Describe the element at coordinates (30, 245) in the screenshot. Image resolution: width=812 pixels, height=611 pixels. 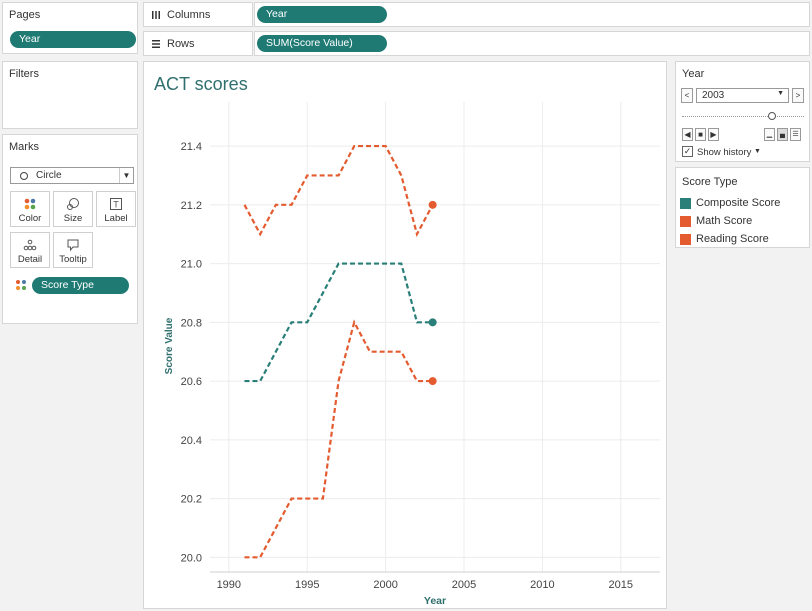
I see `detail-icon` at that location.